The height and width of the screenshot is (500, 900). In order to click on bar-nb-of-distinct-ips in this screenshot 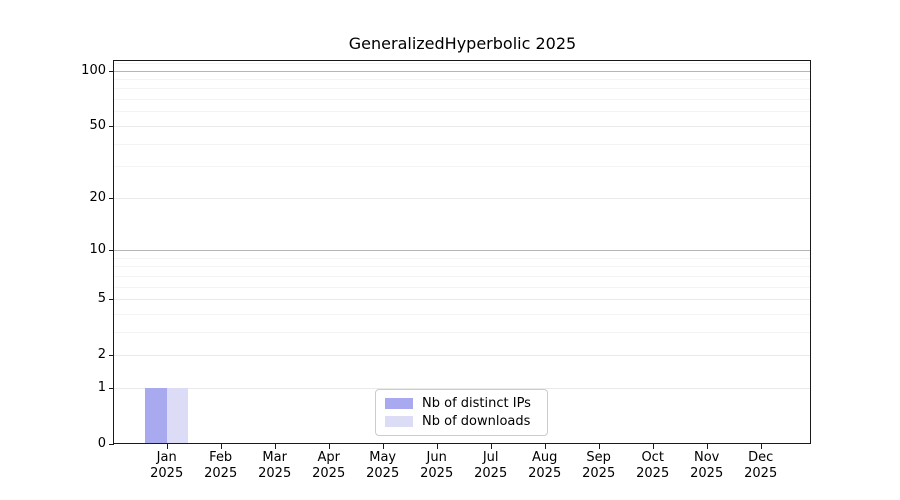, I will do `click(156, 415)`.